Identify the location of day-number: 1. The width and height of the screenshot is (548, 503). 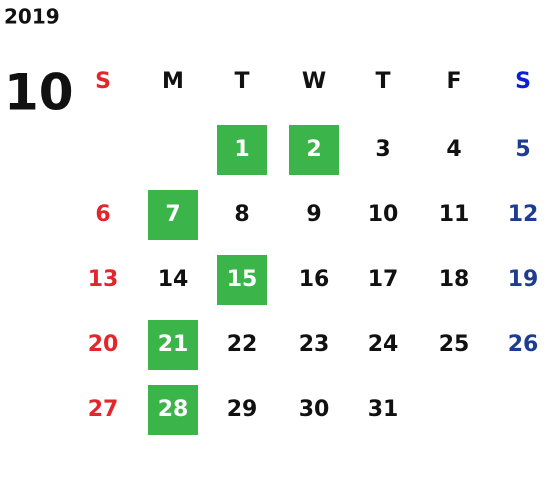
(241, 149).